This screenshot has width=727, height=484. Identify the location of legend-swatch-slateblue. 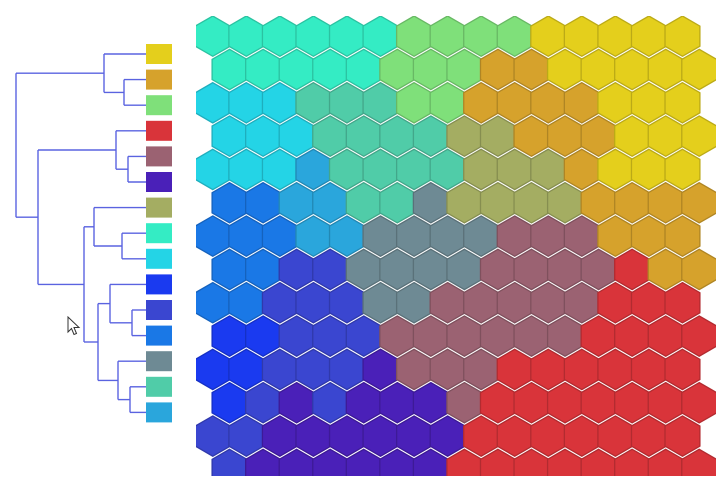
(159, 310).